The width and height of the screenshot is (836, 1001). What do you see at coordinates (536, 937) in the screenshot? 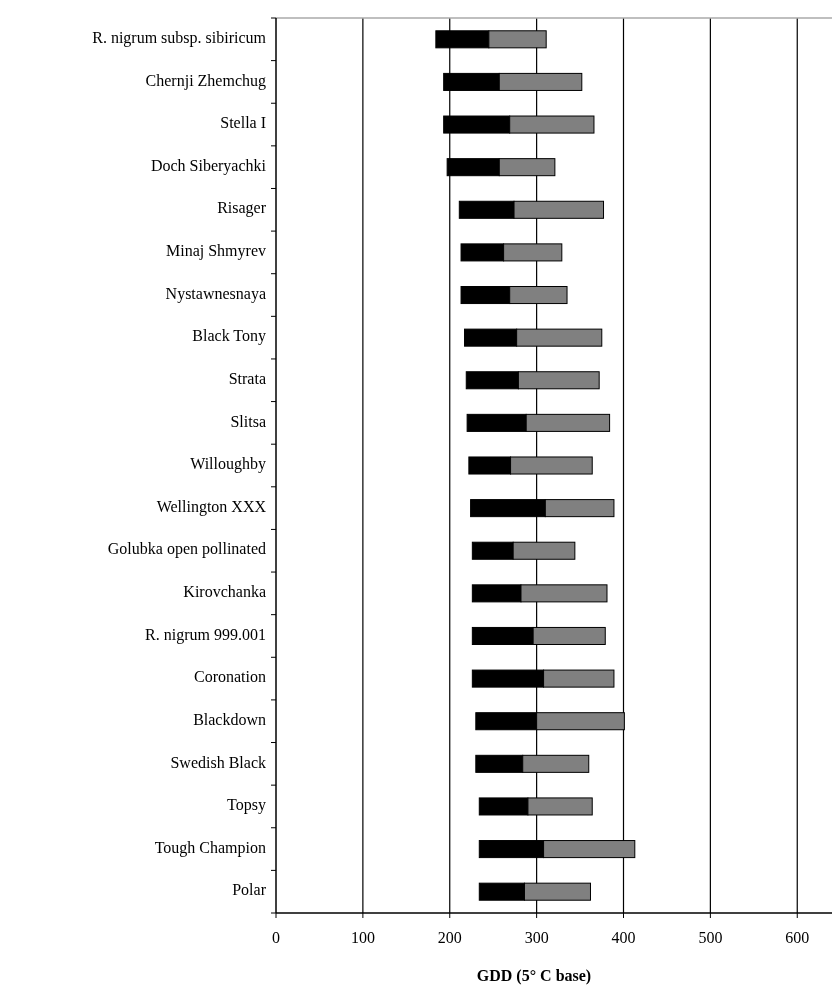
I see `x-tick-label: 300` at bounding box center [536, 937].